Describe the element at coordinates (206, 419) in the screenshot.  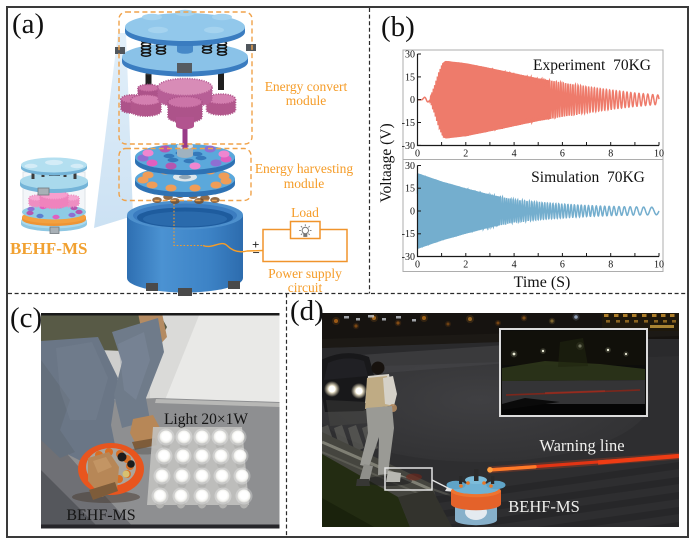
I see `svg-text: Light 20×1W` at that location.